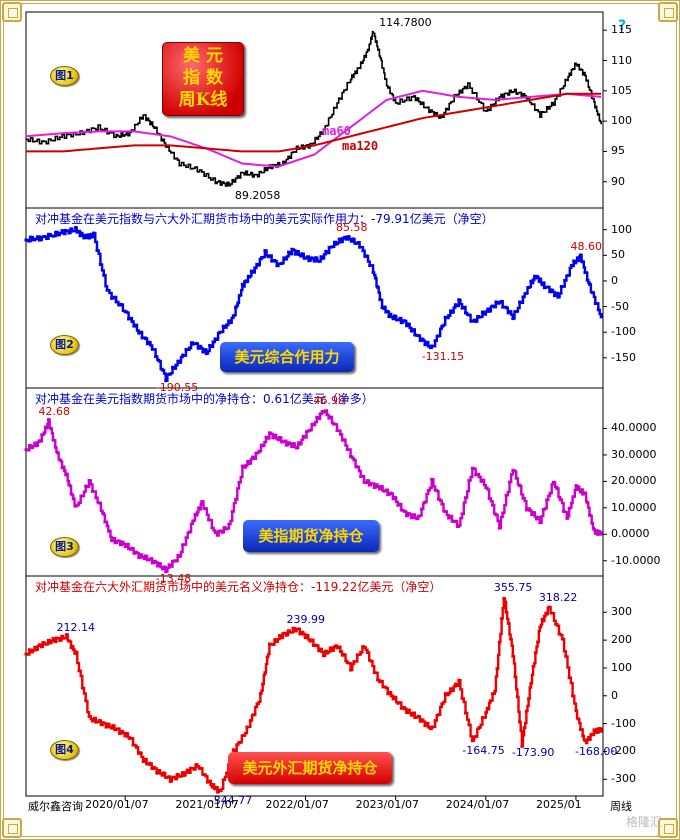 This screenshot has height=840, width=680. I want to click on period-label: 周线, so click(621, 806).